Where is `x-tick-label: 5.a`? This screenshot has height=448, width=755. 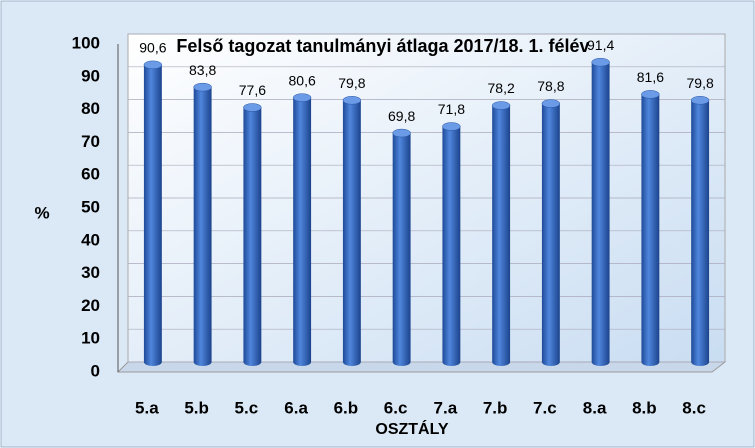
x-tick-label: 5.a is located at coordinates (147, 407).